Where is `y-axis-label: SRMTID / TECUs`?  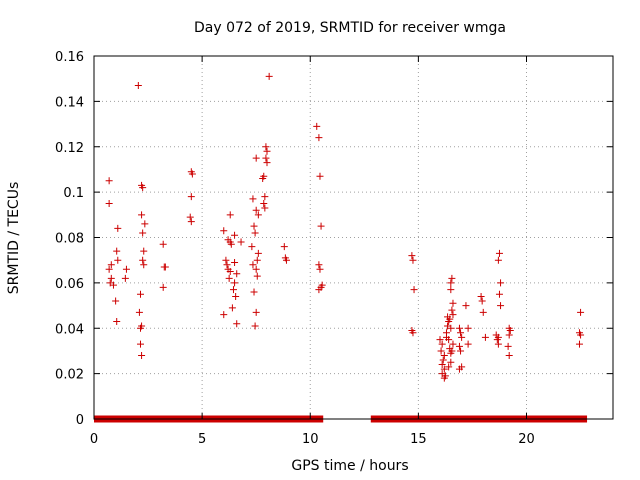 y-axis-label: SRMTID / TECUs is located at coordinates (14, 238).